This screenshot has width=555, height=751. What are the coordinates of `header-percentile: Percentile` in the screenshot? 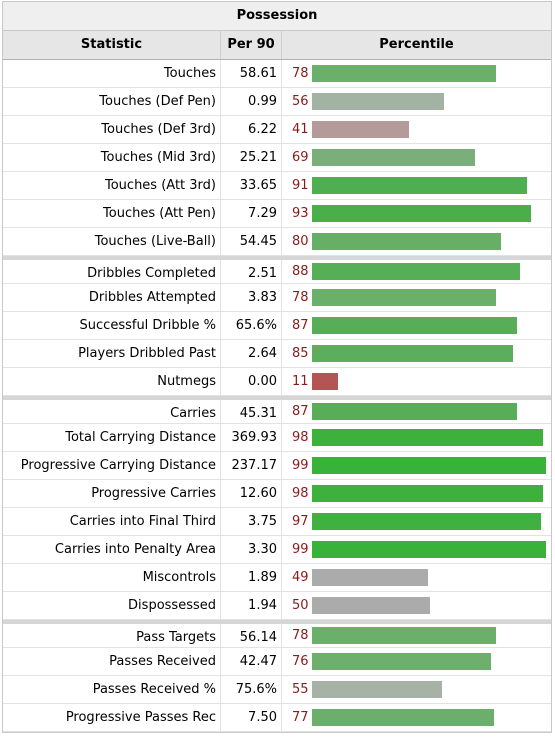 It's located at (416, 44).